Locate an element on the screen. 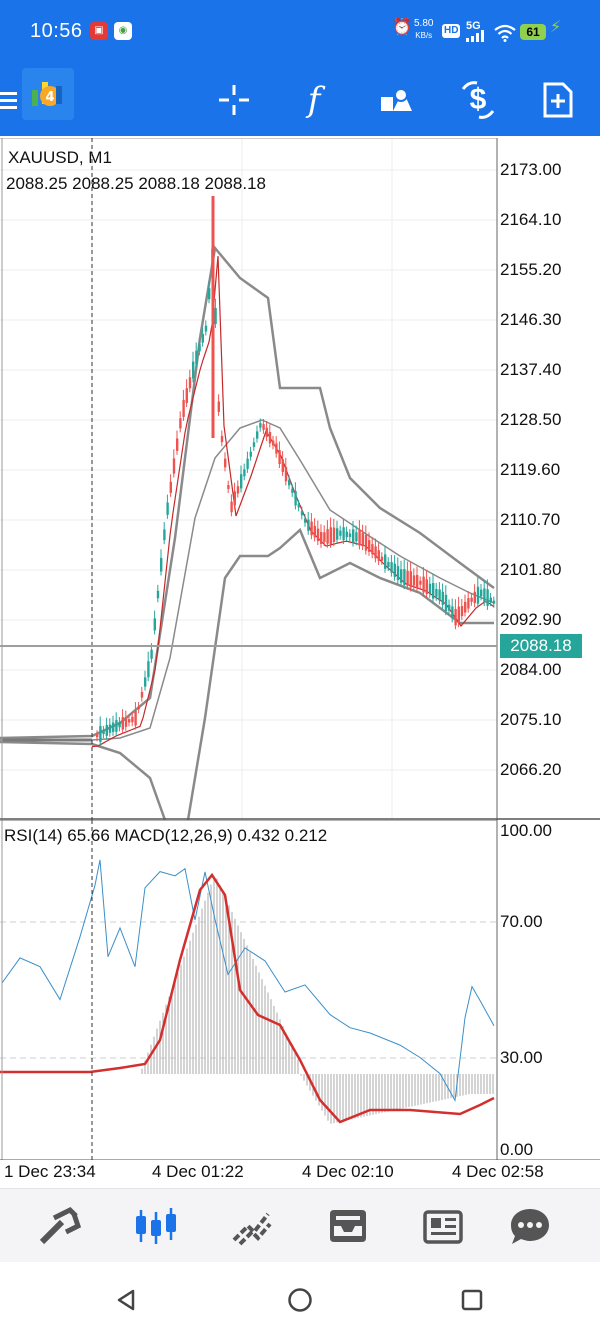 This screenshot has height=1333, width=600. alarm-icon: ⏰ is located at coordinates (402, 27).